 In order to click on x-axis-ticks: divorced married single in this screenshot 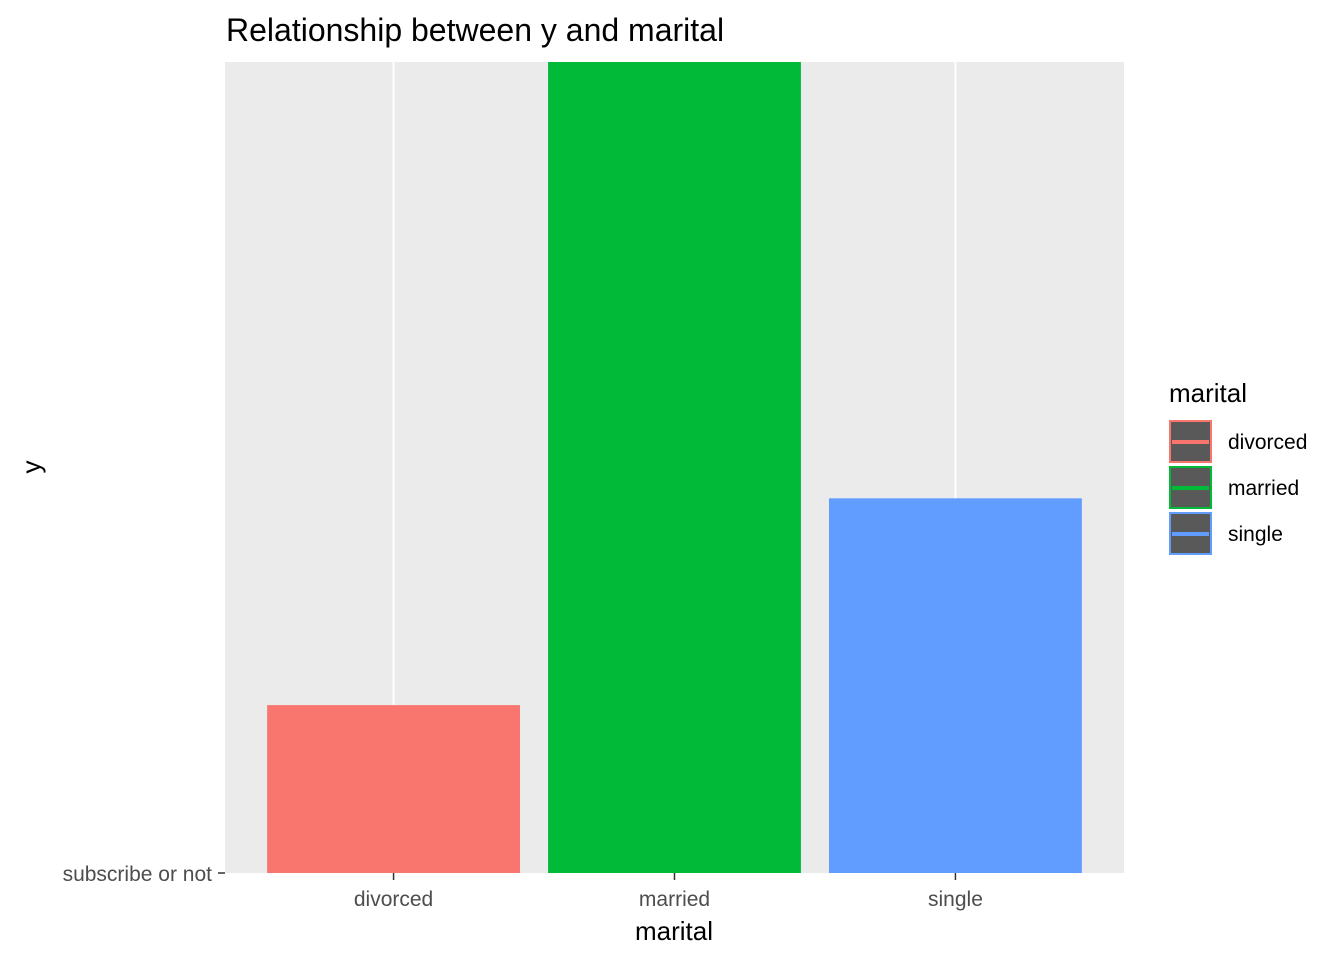, I will do `click(668, 892)`.